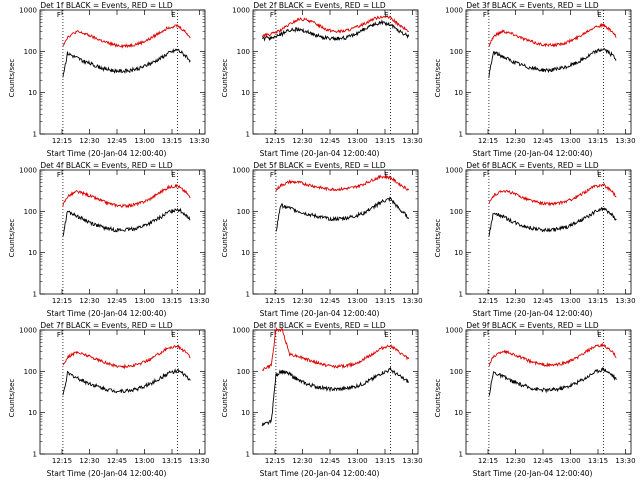  I want to click on panel-title: Det 7f BLACK = Events, RED = LLD, so click(106, 325).